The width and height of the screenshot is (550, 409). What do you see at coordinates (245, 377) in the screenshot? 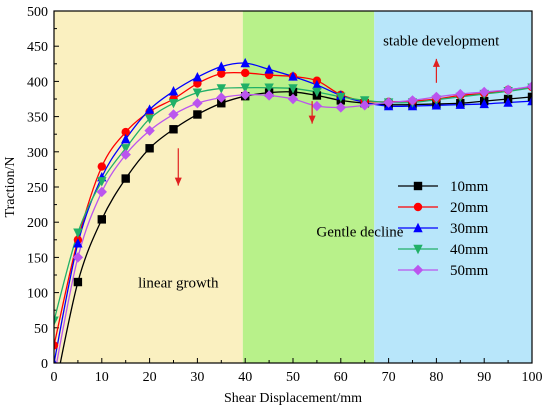
I see `x-tick-label: 40` at bounding box center [245, 377].